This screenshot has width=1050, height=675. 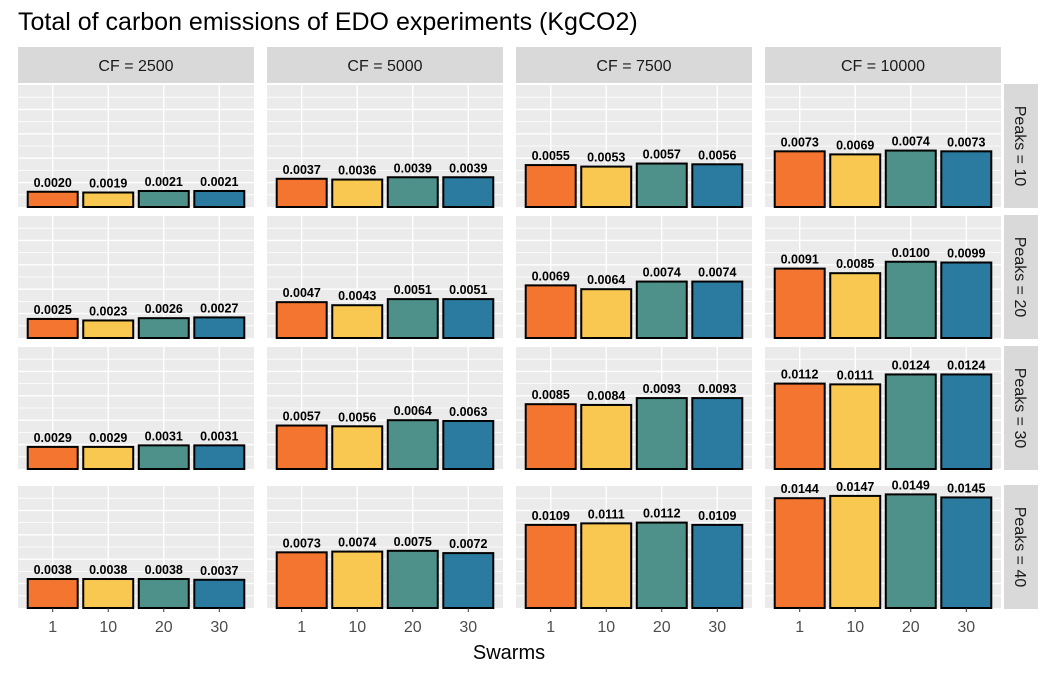 What do you see at coordinates (468, 544) in the screenshot?
I see `data-label: 0.0072` at bounding box center [468, 544].